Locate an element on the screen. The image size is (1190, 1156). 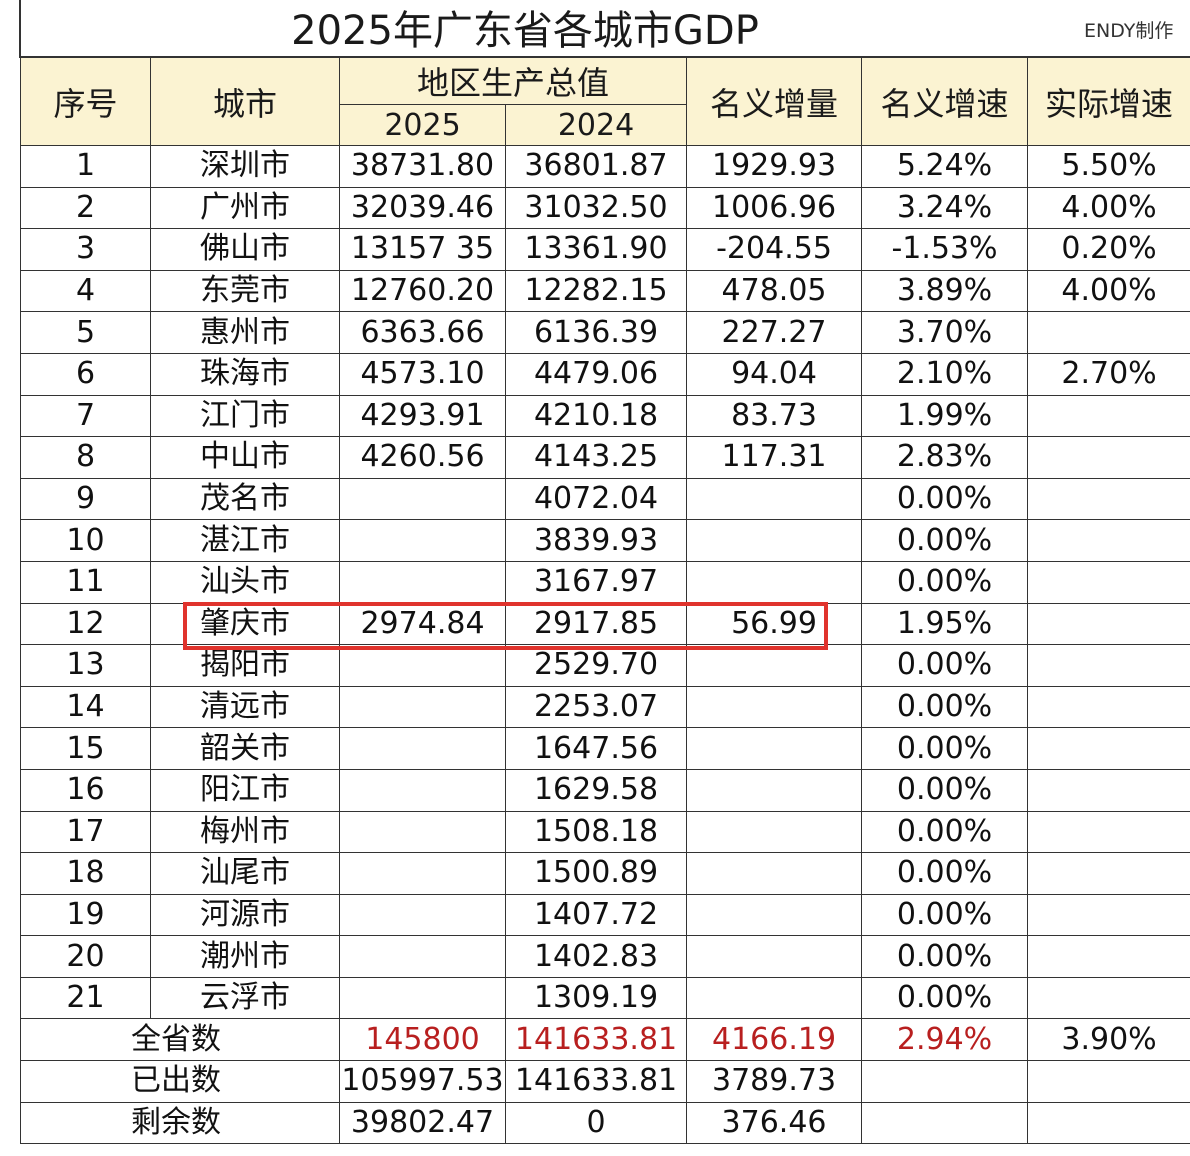
cell-seq: 14 is located at coordinates (85, 707).